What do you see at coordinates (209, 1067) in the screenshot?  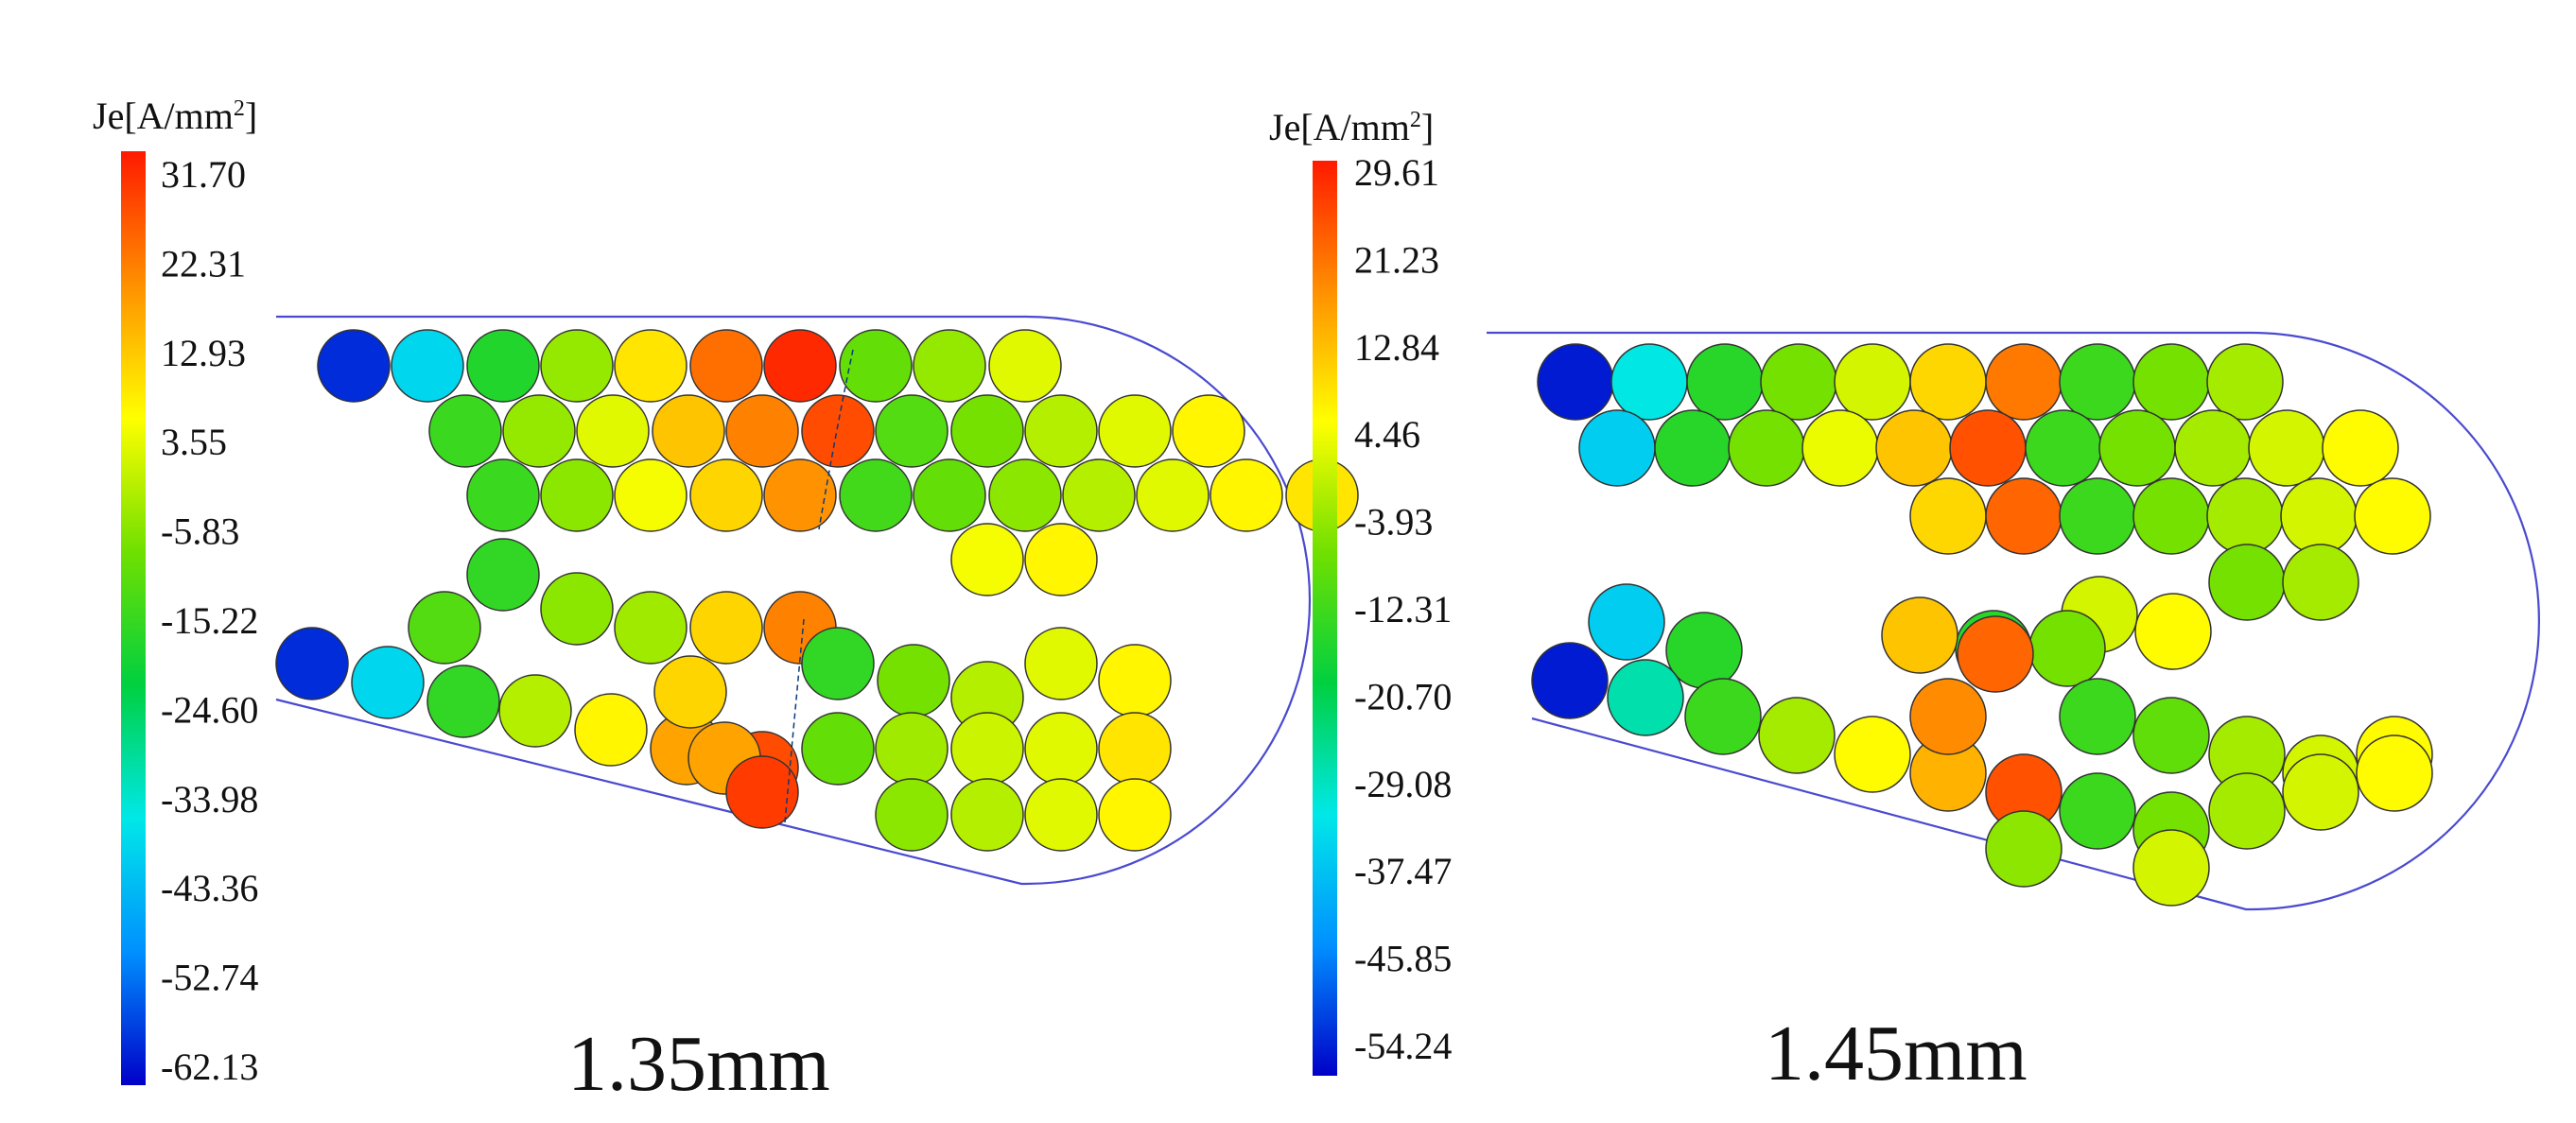 I see `colorbar-tick-label: -62.13` at bounding box center [209, 1067].